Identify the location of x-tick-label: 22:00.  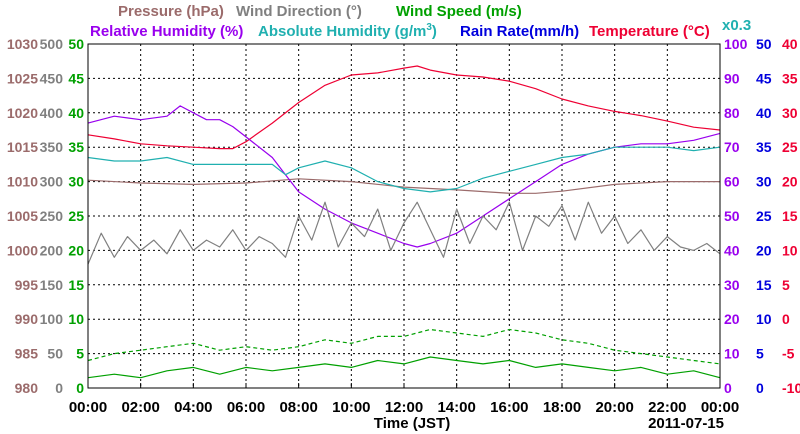
(667, 407).